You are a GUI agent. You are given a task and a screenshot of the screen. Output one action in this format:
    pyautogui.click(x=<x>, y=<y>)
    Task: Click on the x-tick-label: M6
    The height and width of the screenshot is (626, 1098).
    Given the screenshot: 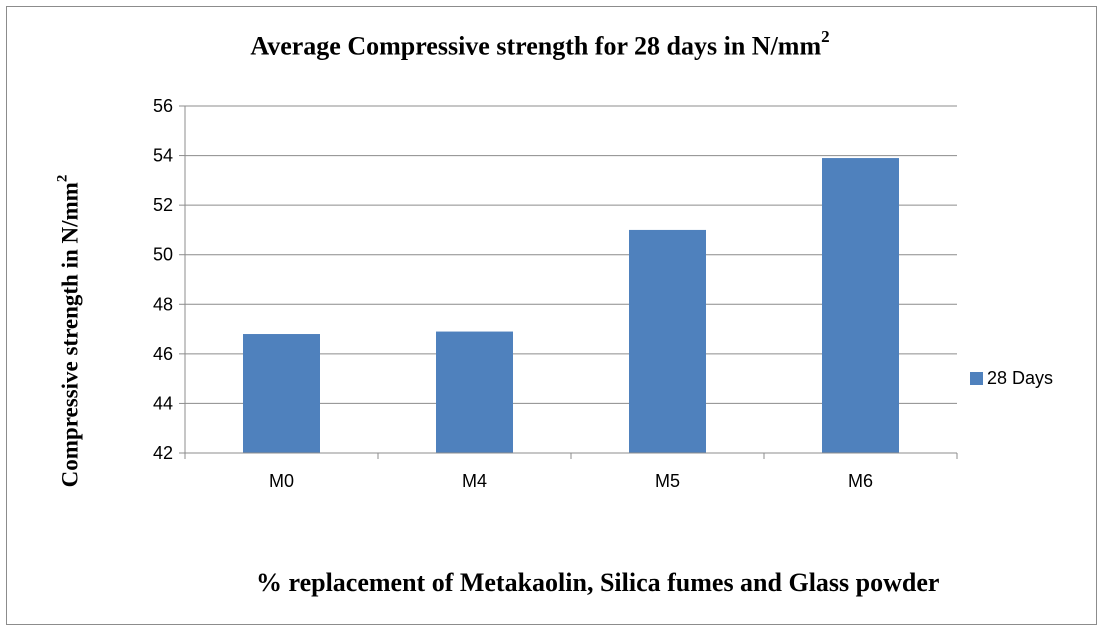 What is the action you would take?
    pyautogui.click(x=860, y=481)
    